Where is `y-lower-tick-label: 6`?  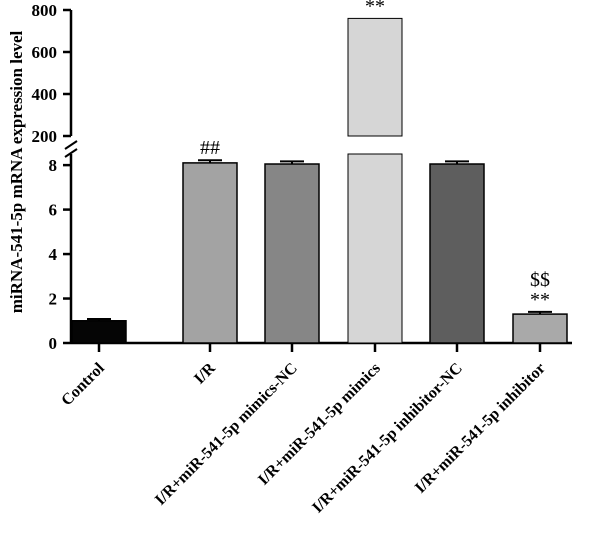
y-lower-tick-label: 6 is located at coordinates (53, 210).